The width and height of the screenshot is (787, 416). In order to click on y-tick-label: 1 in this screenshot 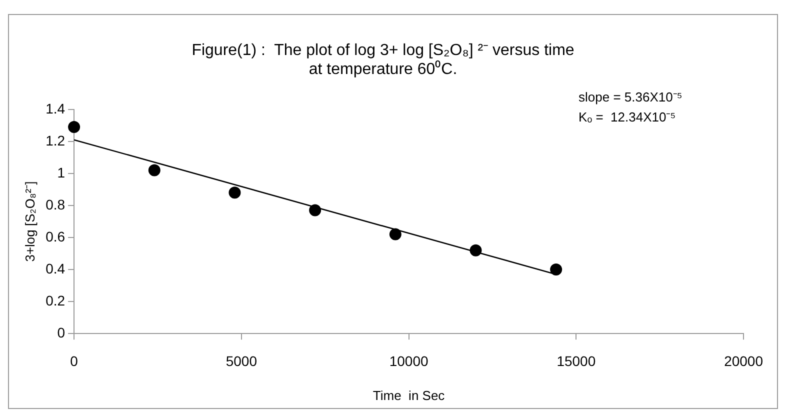, I will do `click(61, 172)`.